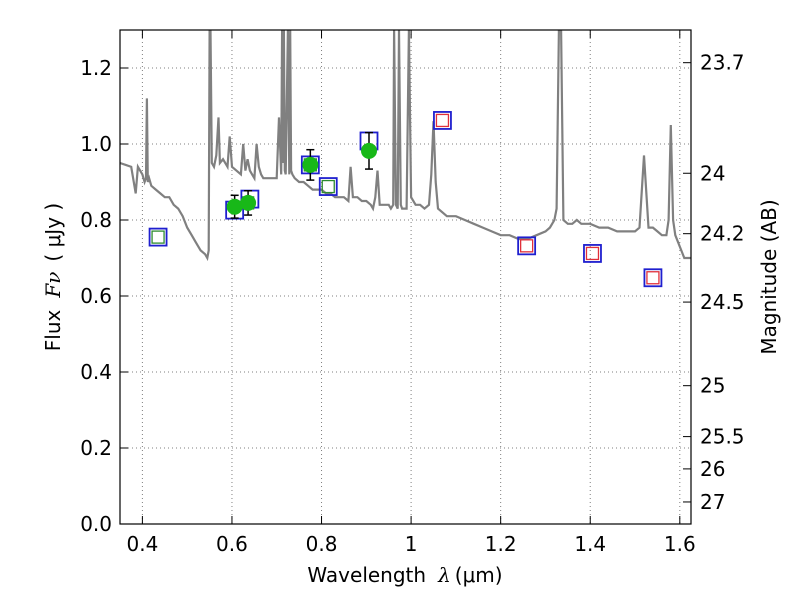 This screenshot has width=800, height=600. What do you see at coordinates (712, 502) in the screenshot?
I see `y2-tick-label: 27` at bounding box center [712, 502].